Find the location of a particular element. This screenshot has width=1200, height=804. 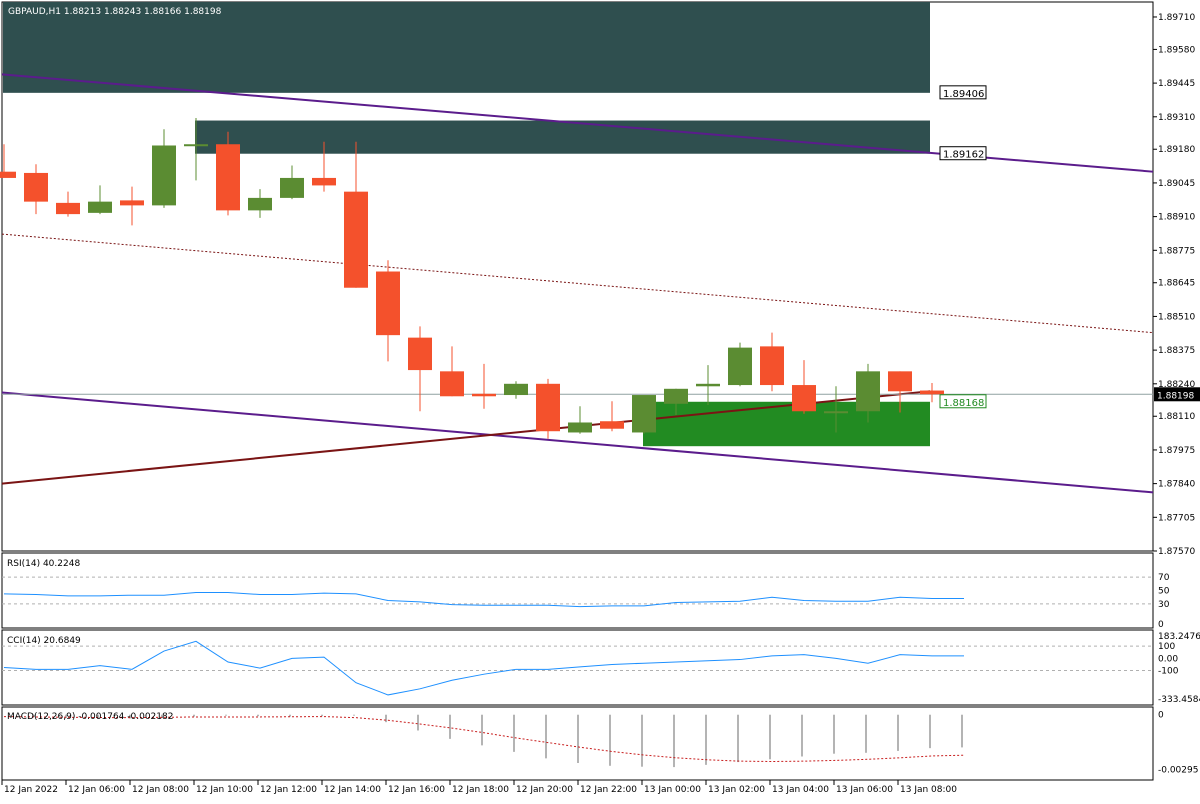

cci-line is located at coordinates (483, 668).